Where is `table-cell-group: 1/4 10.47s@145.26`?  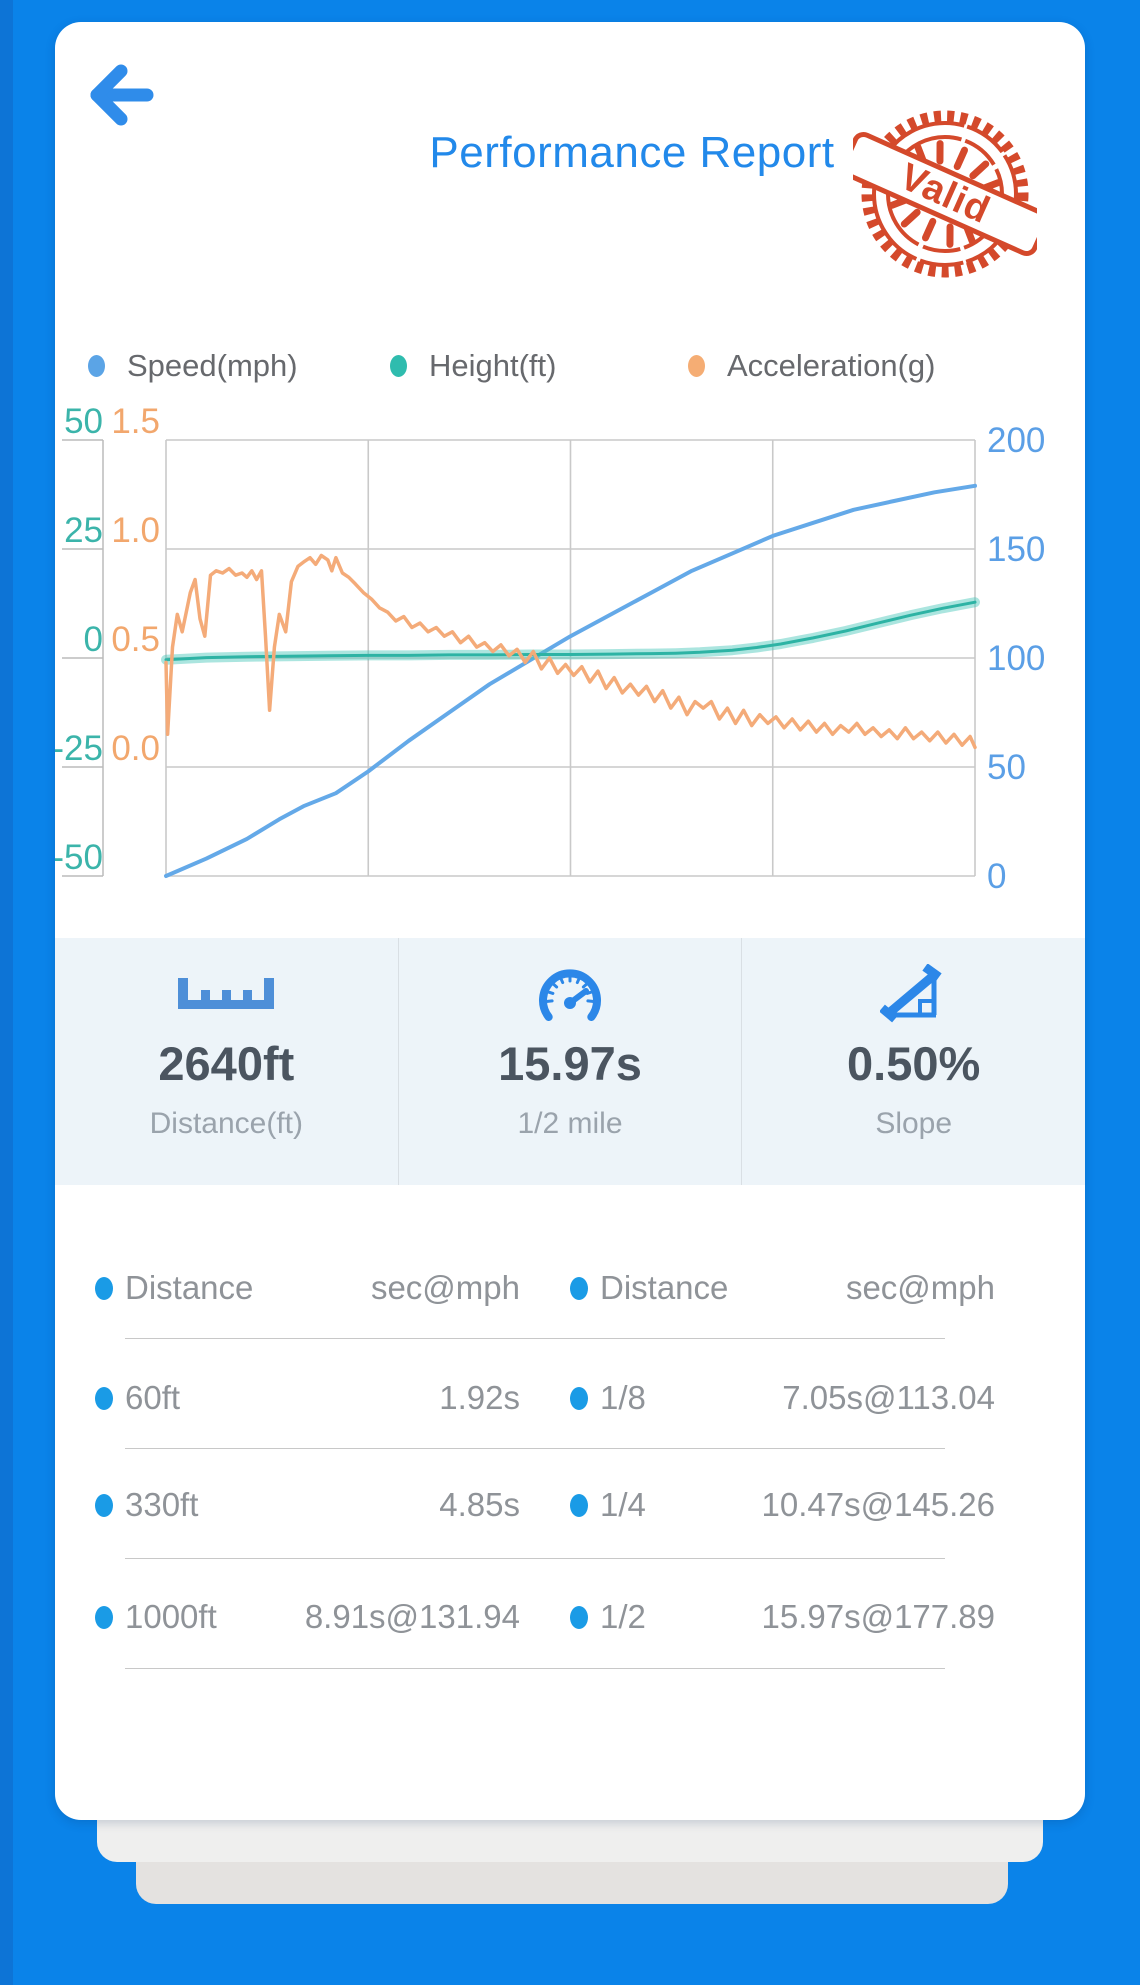 table-cell-group: 1/4 10.47s@145.26 is located at coordinates (782, 1505).